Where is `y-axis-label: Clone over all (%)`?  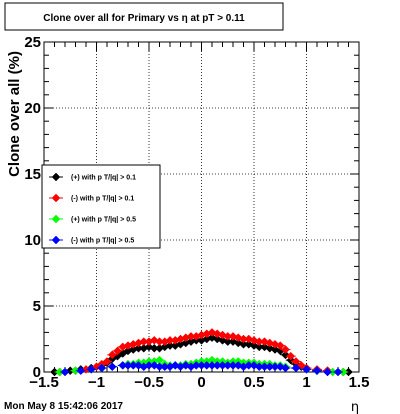
y-axis-label: Clone over all (%) is located at coordinates (14, 114).